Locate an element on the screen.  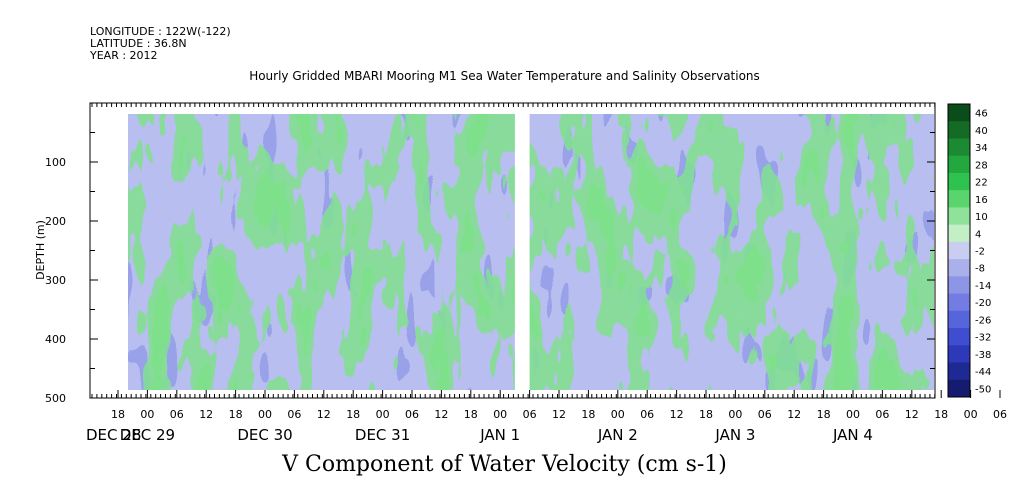
y-tick-label: 300 is located at coordinates (55, 280).